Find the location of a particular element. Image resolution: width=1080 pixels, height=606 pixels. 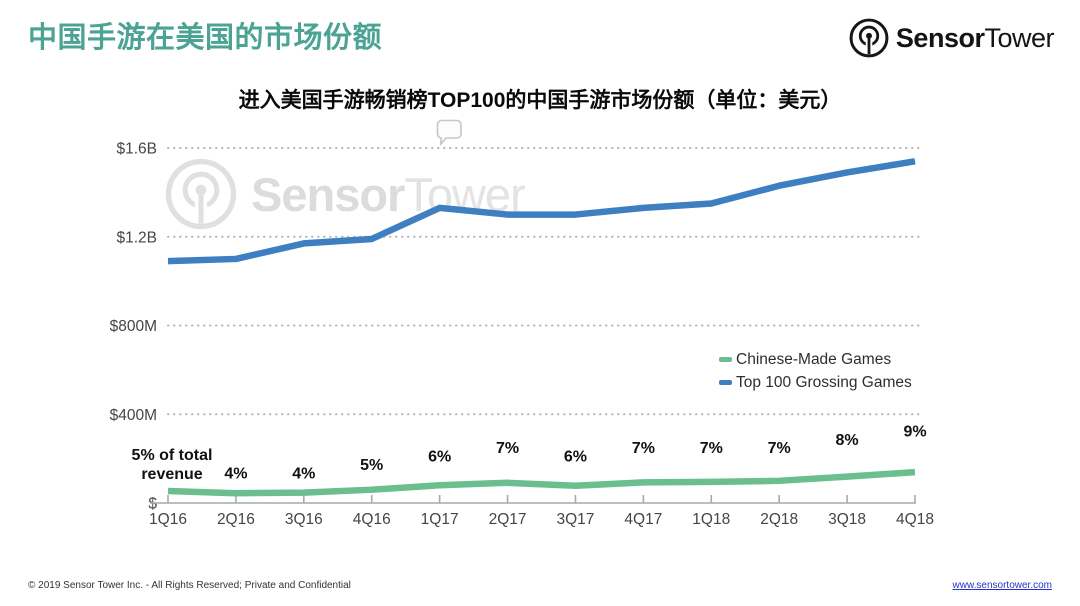

watermark: SensorTower is located at coordinates (344, 194).